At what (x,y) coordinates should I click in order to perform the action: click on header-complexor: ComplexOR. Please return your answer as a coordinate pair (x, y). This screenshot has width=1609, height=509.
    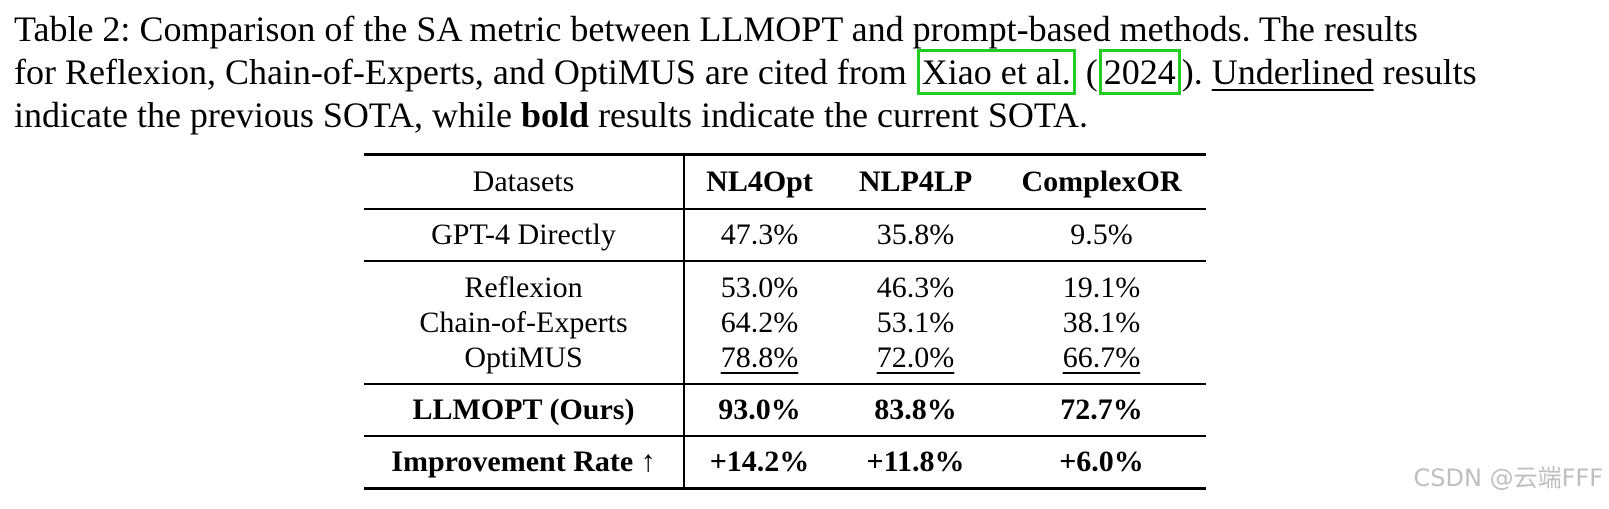
    Looking at the image, I should click on (1101, 181).